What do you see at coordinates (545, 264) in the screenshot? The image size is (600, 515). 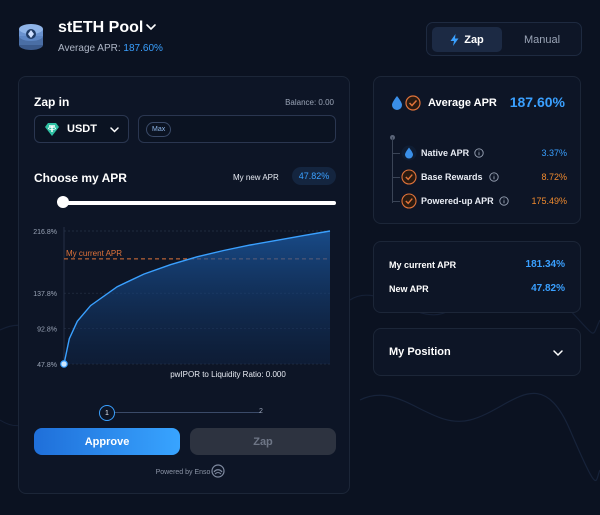 I see `my-current-apr-value: 181.34%` at bounding box center [545, 264].